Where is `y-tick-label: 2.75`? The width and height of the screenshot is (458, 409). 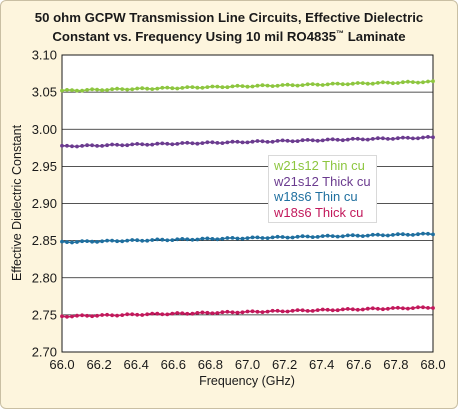
y-tick-label: 2.75 is located at coordinates (44, 314).